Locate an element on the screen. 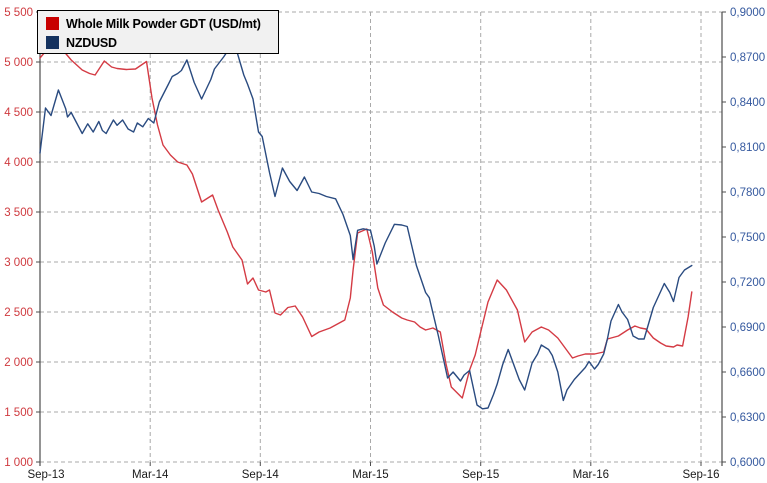  svg-text: 2 000 is located at coordinates (18, 363).